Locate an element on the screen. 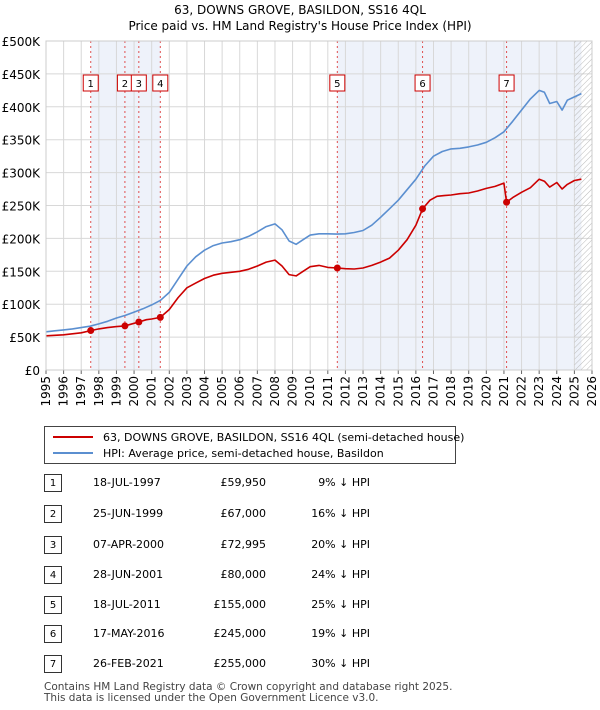 The height and width of the screenshot is (710, 600). y-tick-label: £450K is located at coordinates (22, 75).